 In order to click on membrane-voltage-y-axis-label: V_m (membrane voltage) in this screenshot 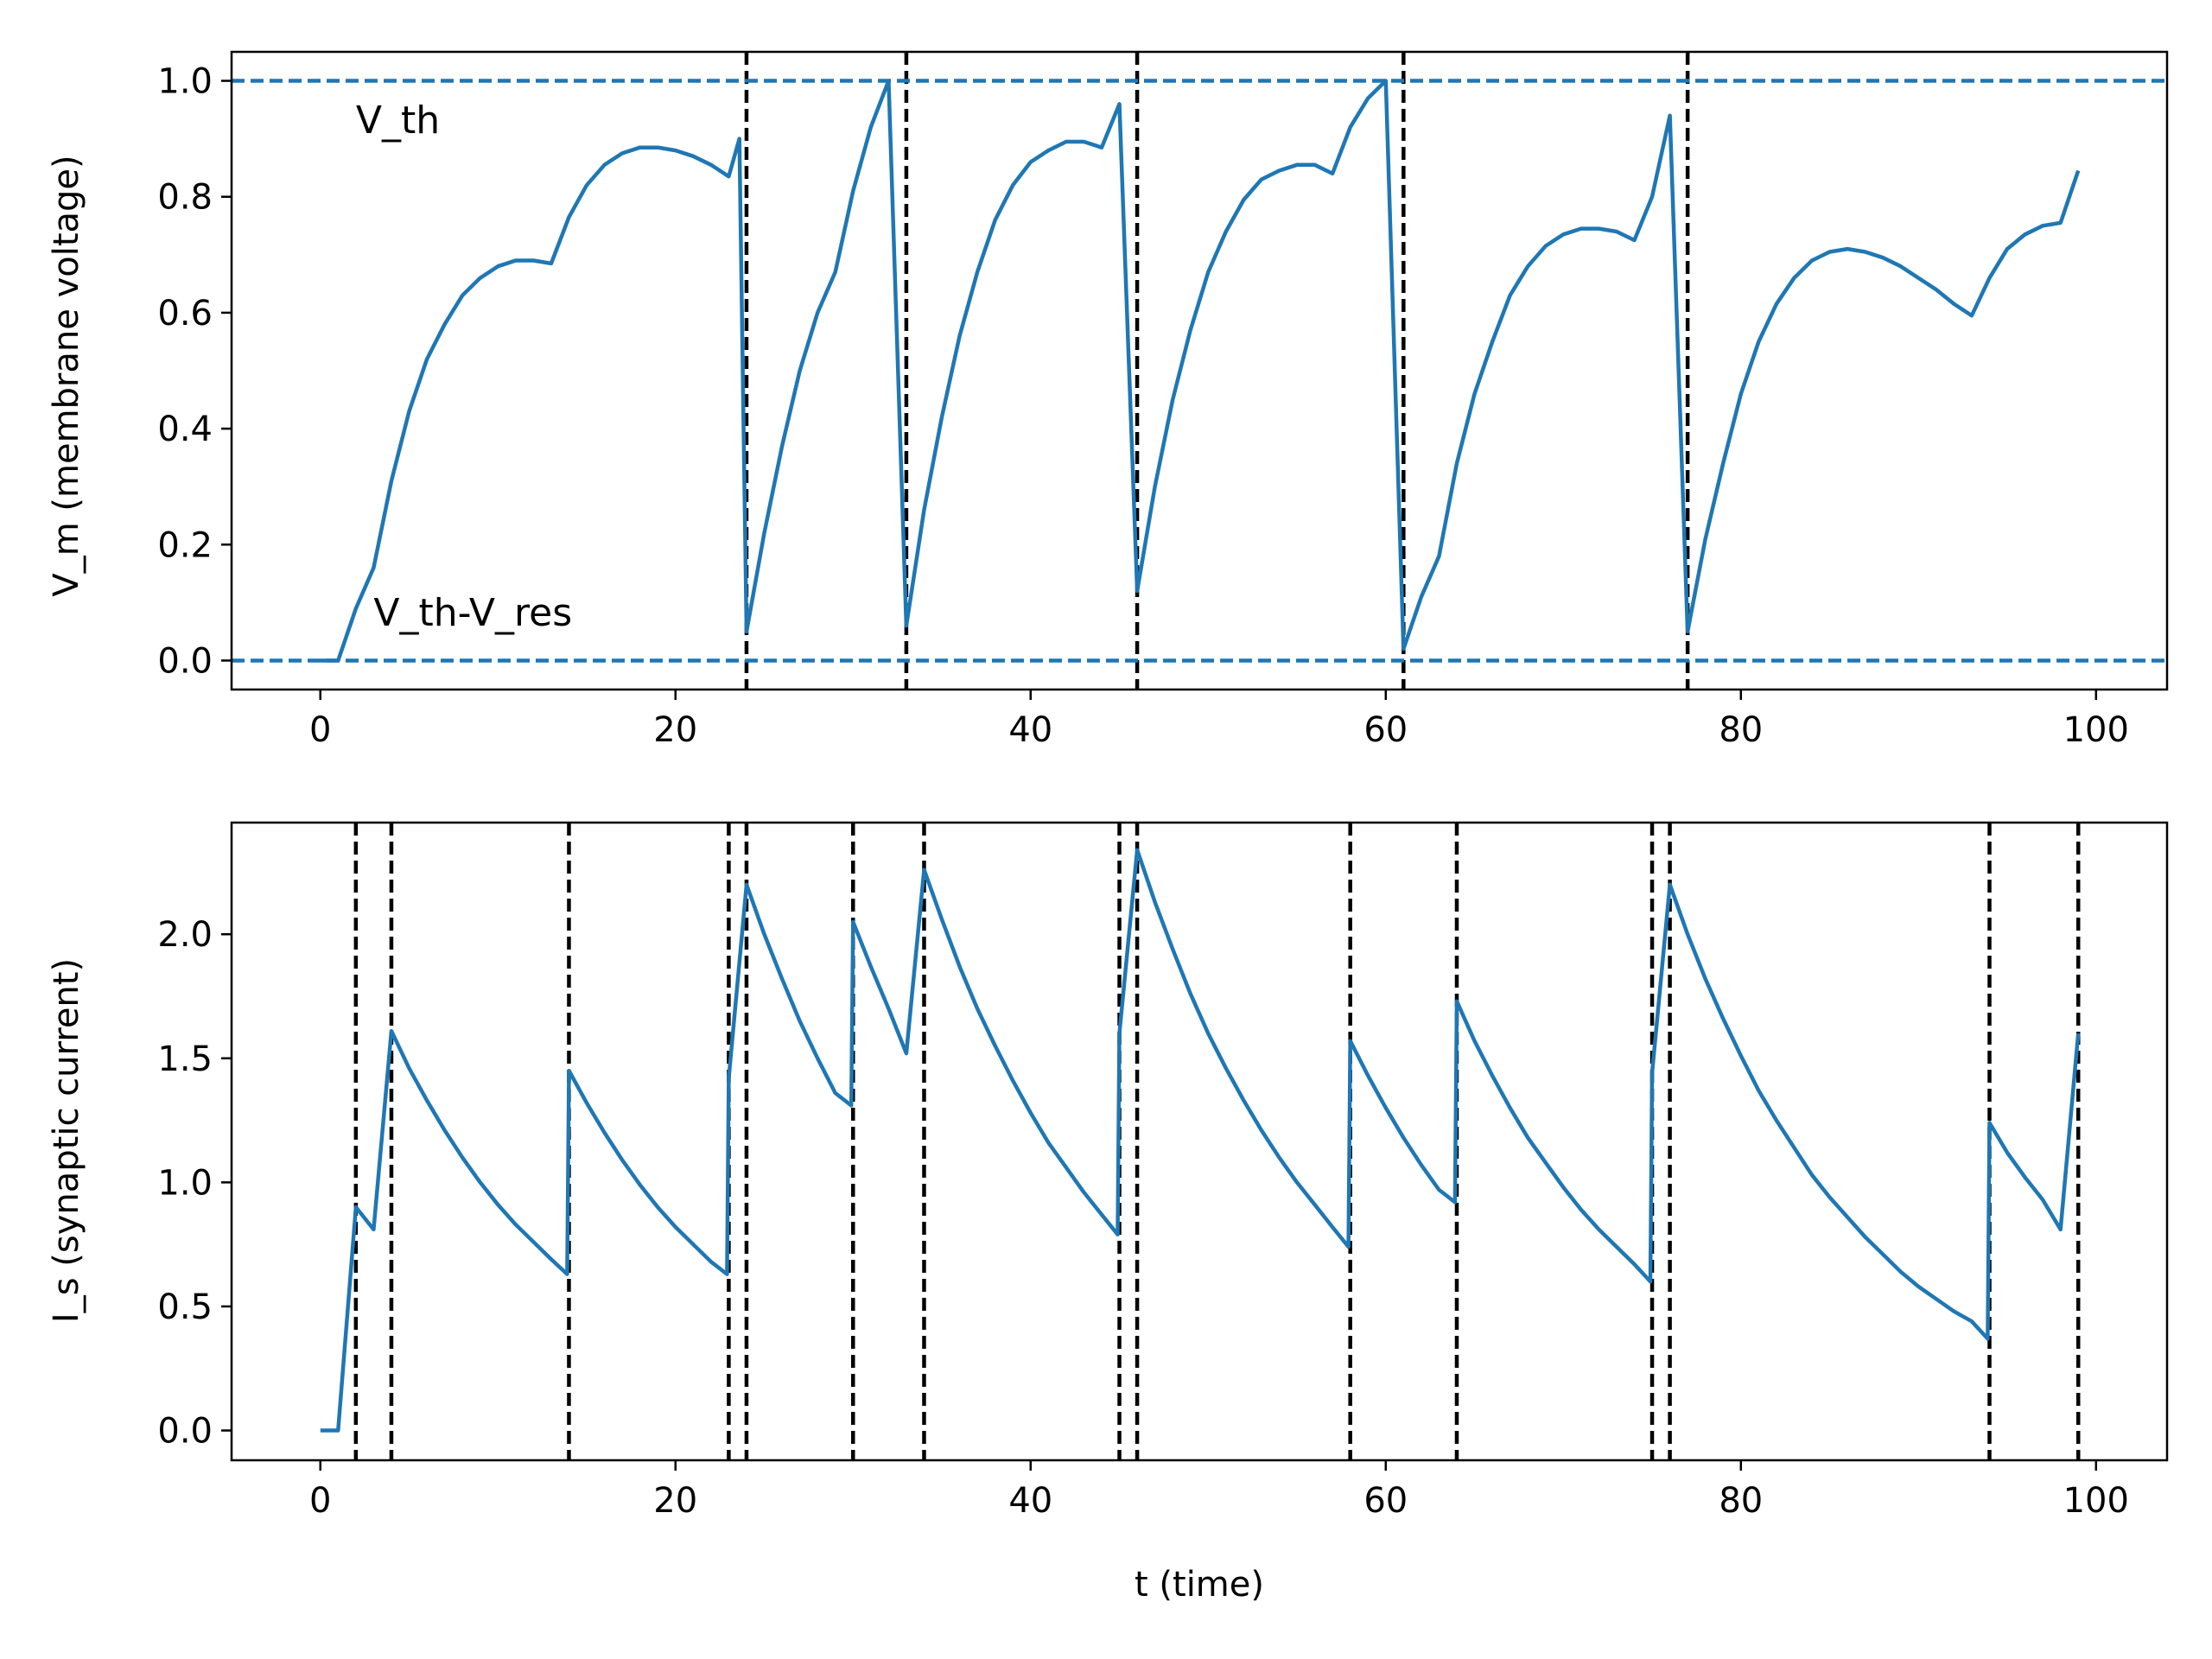, I will do `click(66, 375)`.